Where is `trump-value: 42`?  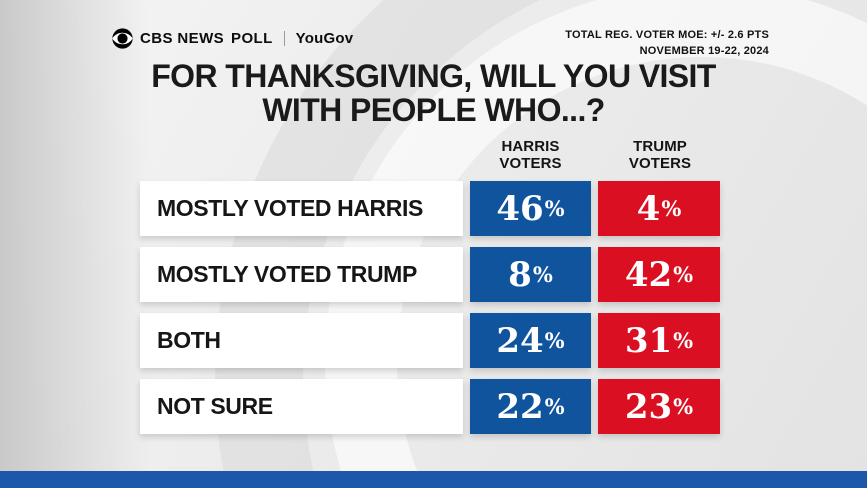 trump-value: 42 is located at coordinates (648, 274).